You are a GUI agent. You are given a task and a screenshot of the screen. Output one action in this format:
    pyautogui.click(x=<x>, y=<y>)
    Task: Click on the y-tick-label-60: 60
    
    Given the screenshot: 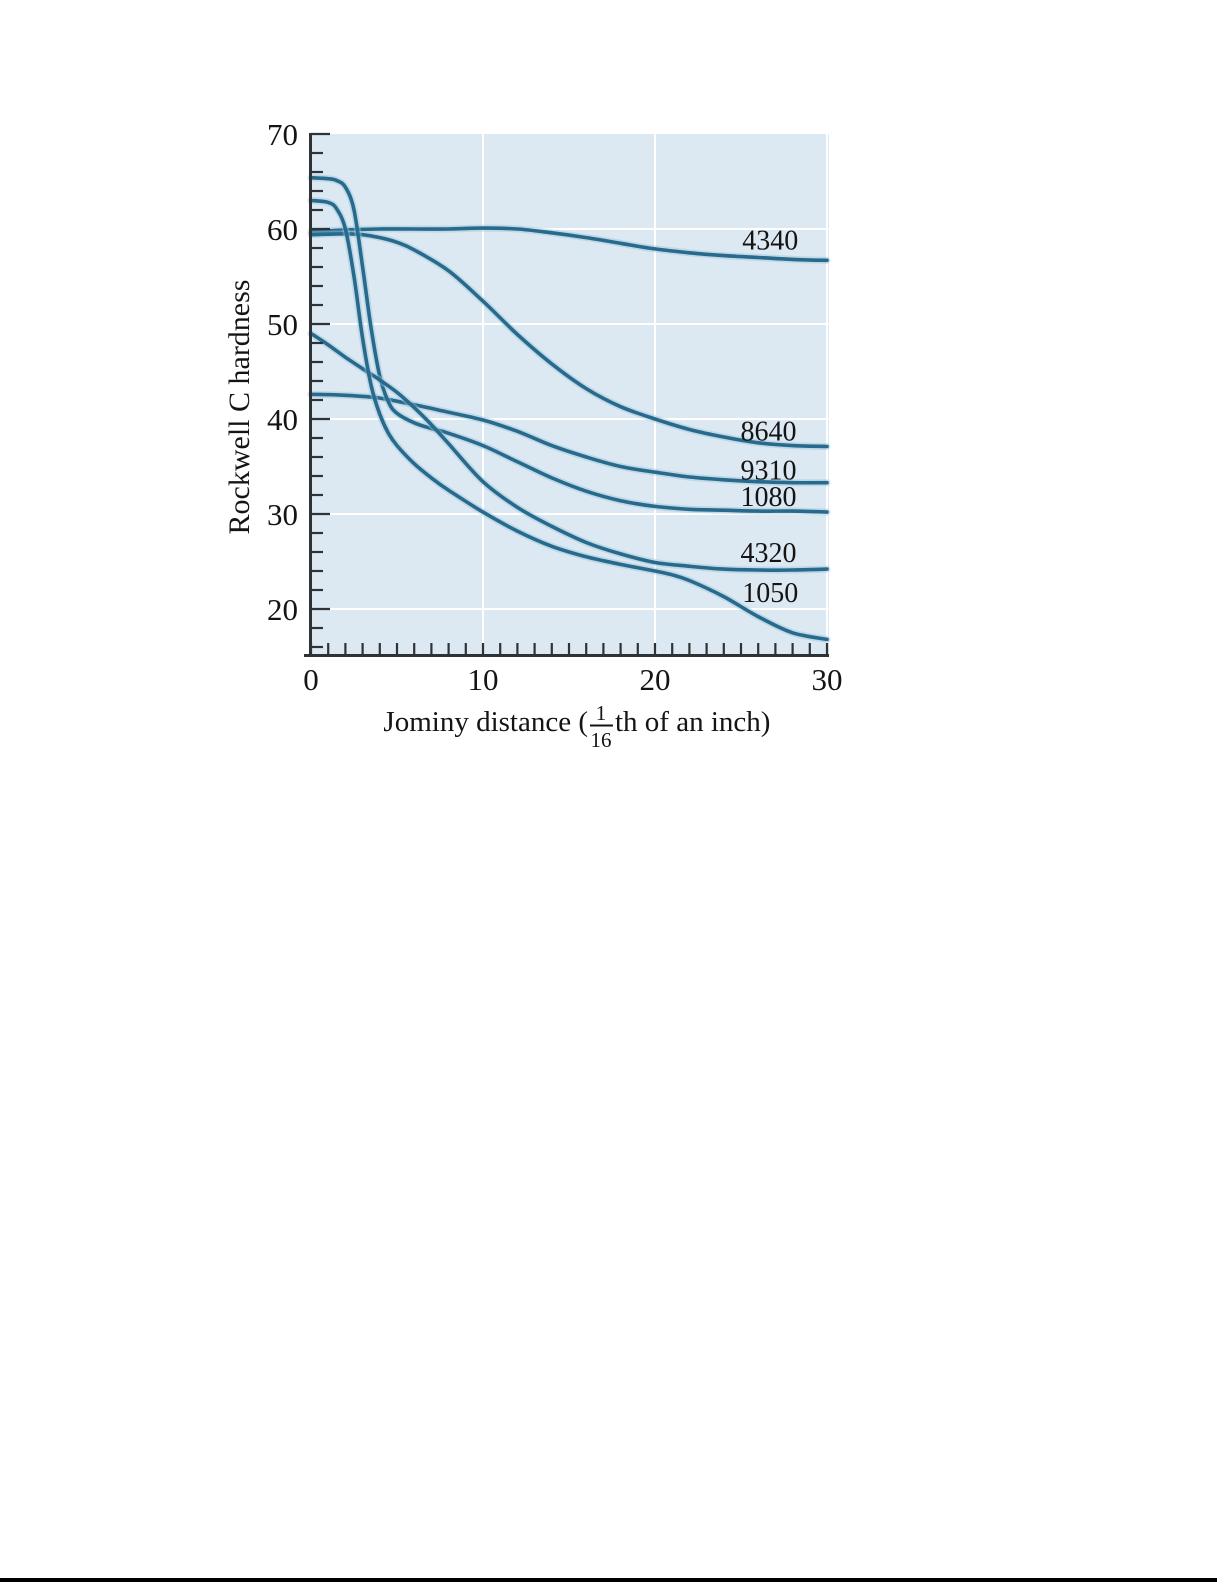 What is the action you would take?
    pyautogui.click(x=282, y=229)
    